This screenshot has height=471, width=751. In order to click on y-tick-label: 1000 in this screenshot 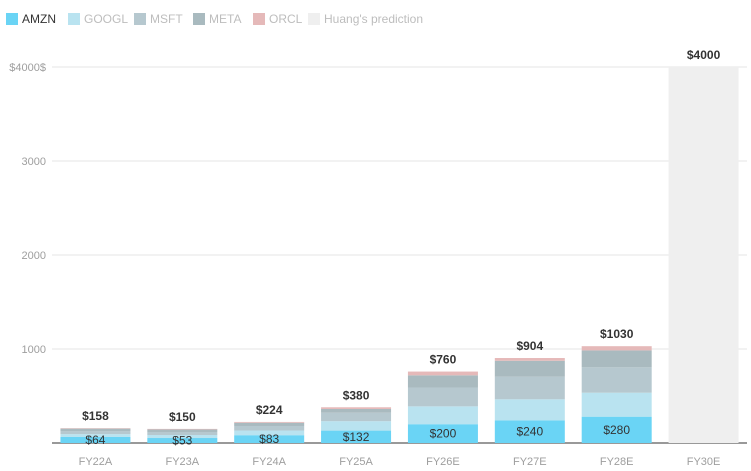, I will do `click(34, 350)`.